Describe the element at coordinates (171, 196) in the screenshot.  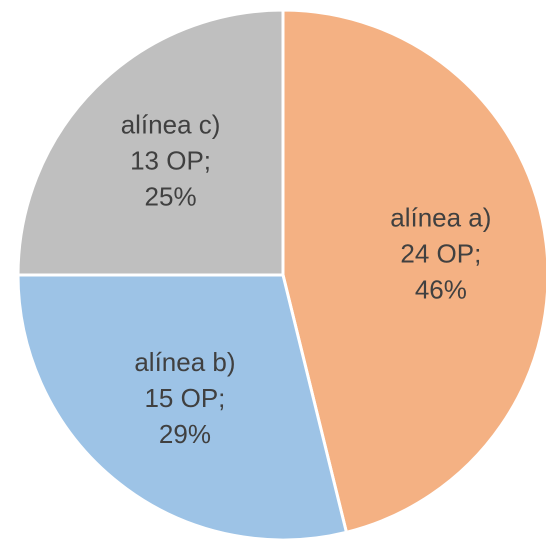
I see `slice-share: 25%` at that location.